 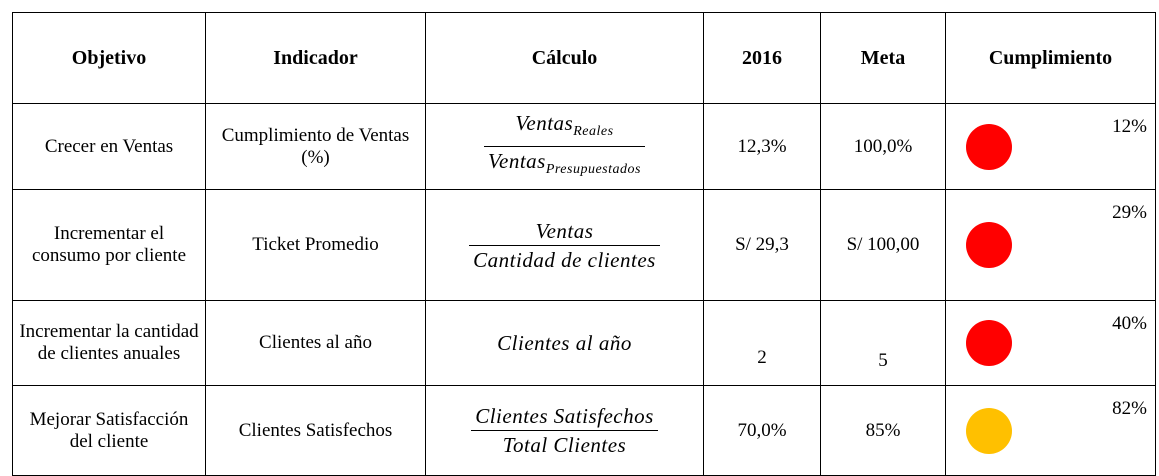 I want to click on numerator: VentasReales, so click(x=564, y=129).